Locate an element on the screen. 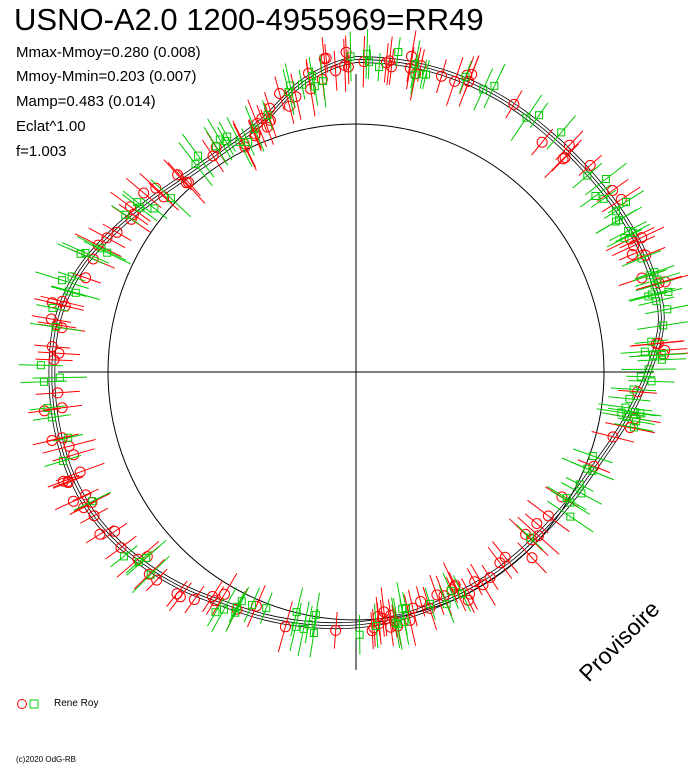 The height and width of the screenshot is (768, 688). stat-mamp: Mamp=0.483 (0.014) is located at coordinates (86, 101).